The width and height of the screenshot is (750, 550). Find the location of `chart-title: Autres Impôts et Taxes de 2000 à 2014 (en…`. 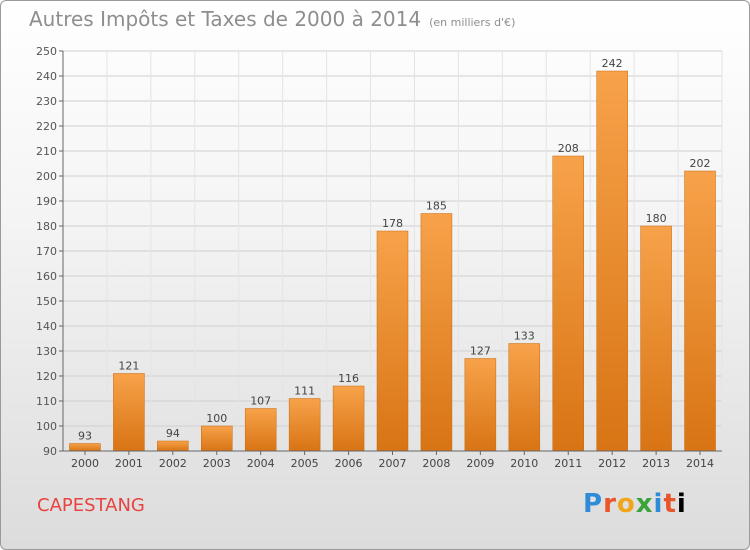

chart-title: Autres Impôts et Taxes de 2000 à 2014 (en… is located at coordinates (272, 19).